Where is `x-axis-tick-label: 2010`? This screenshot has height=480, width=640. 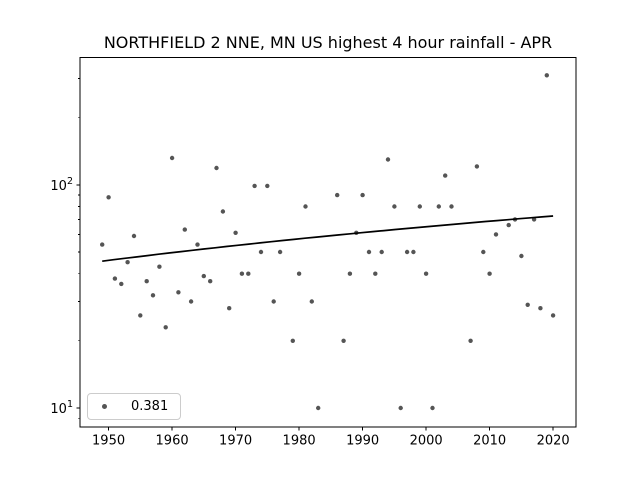 x-axis-tick-label: 2010 is located at coordinates (489, 441).